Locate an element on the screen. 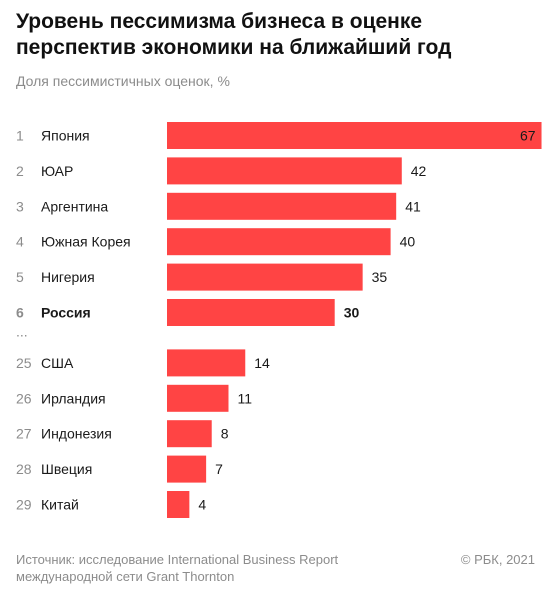  row-10-bar is located at coordinates (187, 469).